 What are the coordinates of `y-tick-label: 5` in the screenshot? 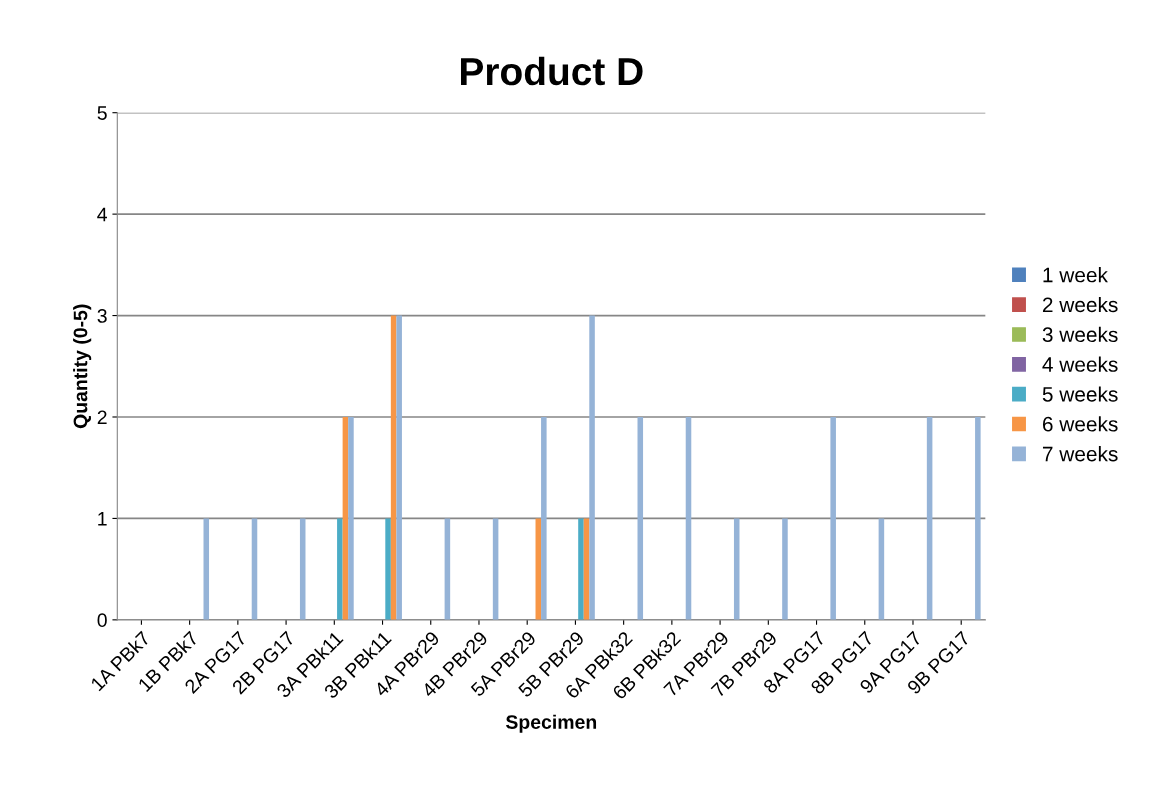 It's located at (102, 113).